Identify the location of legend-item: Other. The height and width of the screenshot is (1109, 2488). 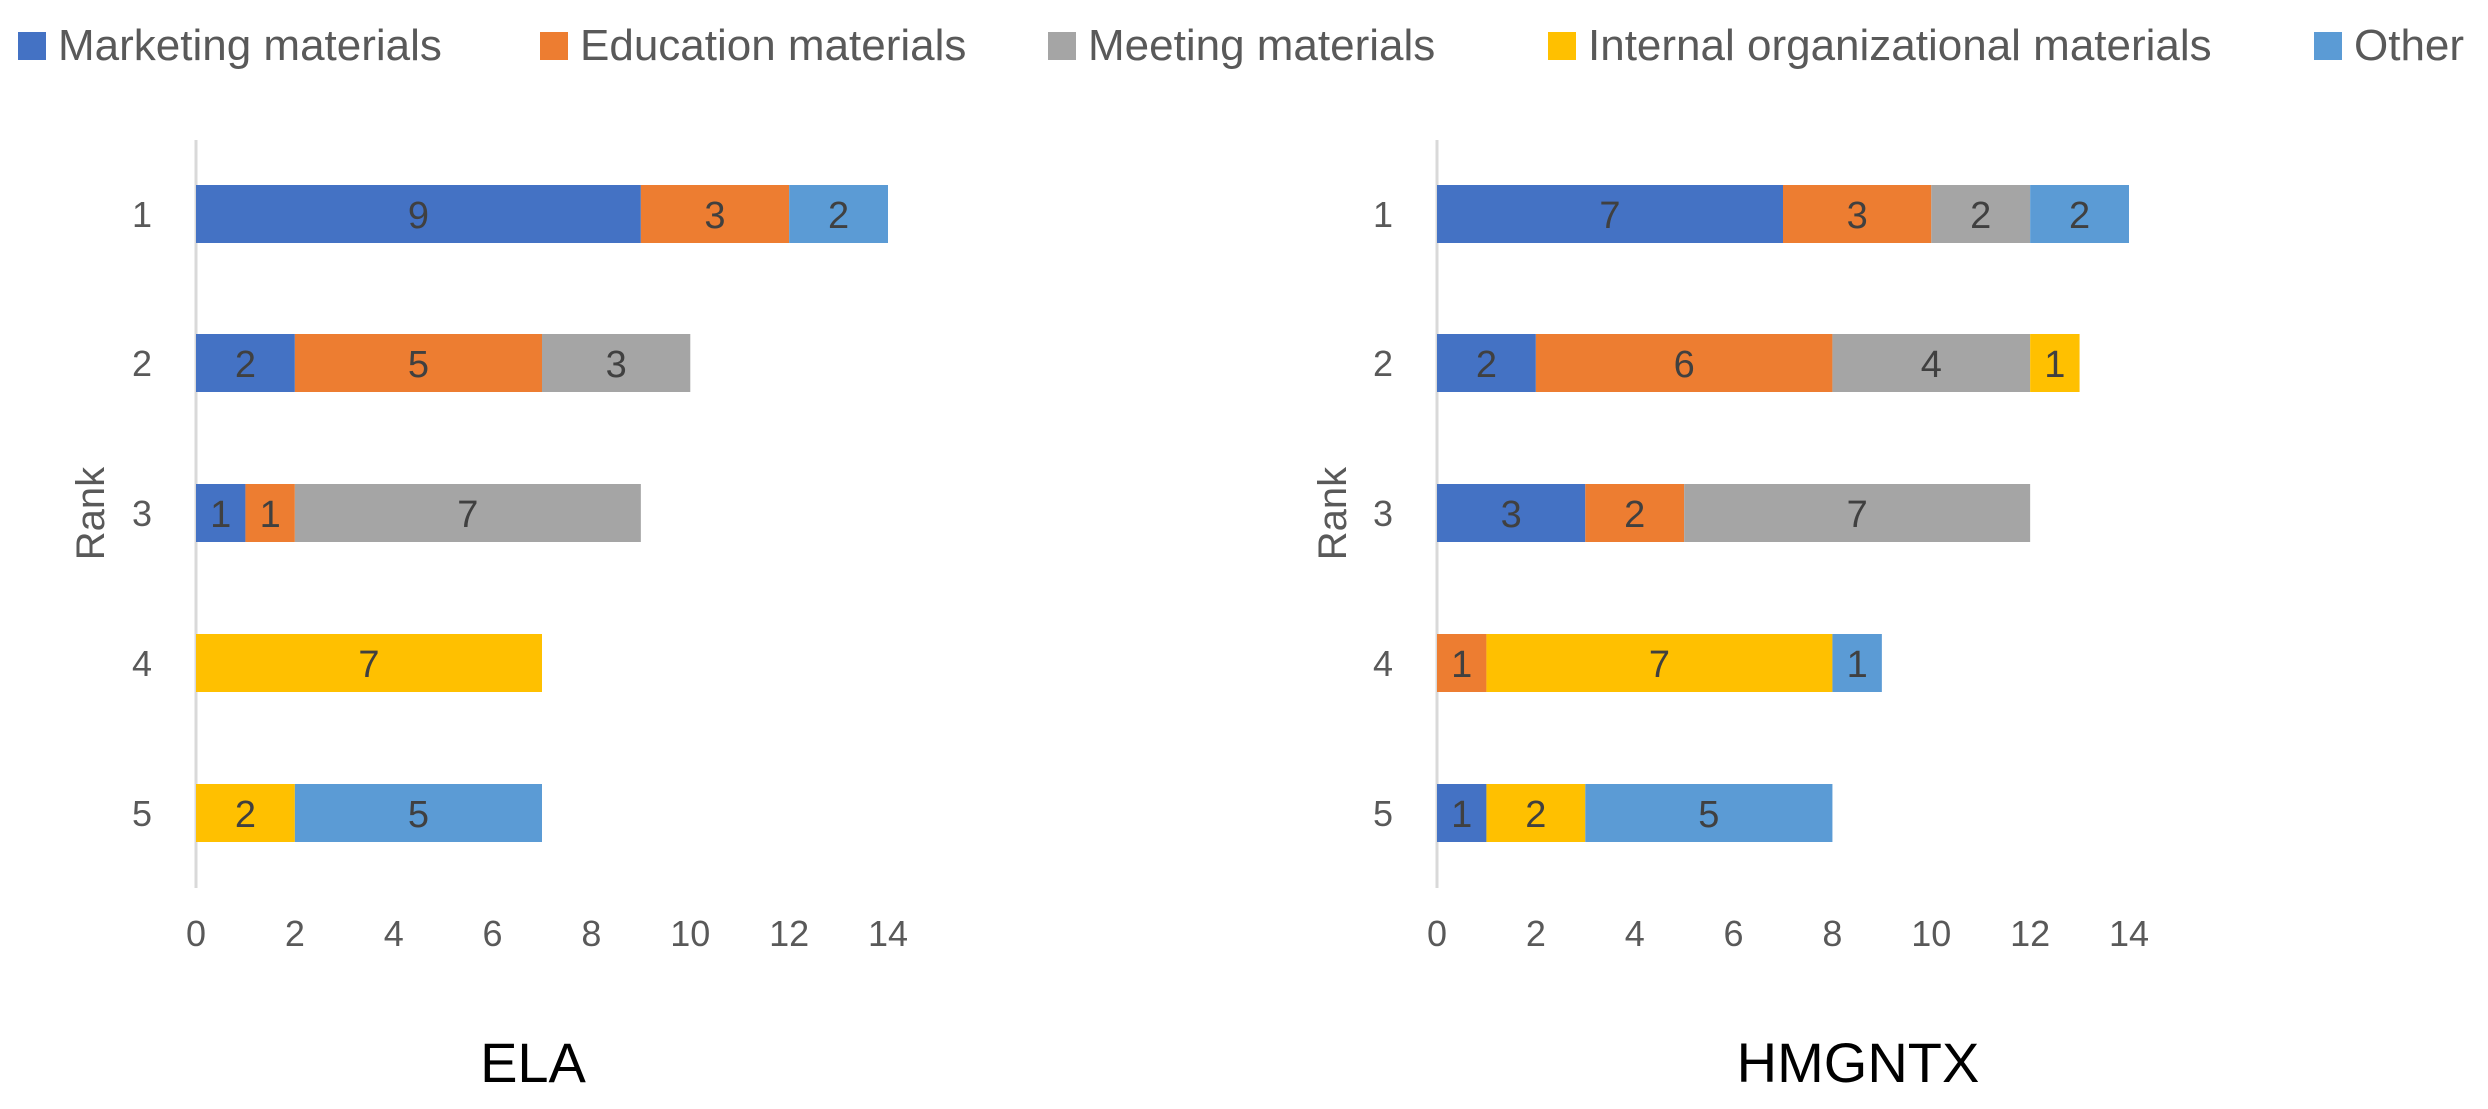
(2389, 46).